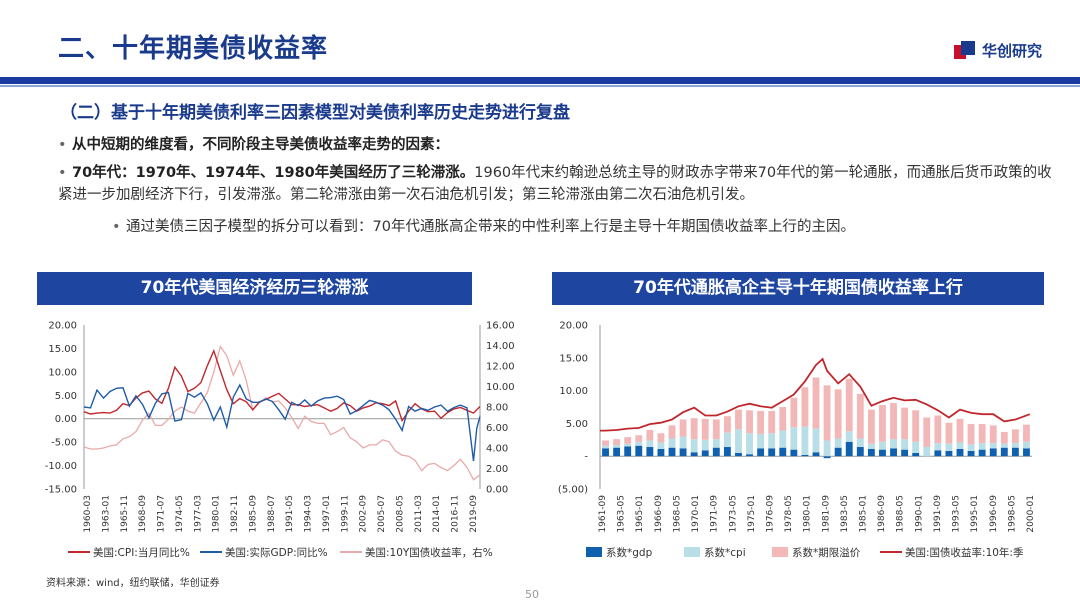 The height and width of the screenshot is (608, 1080). Describe the element at coordinates (882, 514) in the screenshot. I see `chart-2-x-tick-label: 1986-09` at that location.